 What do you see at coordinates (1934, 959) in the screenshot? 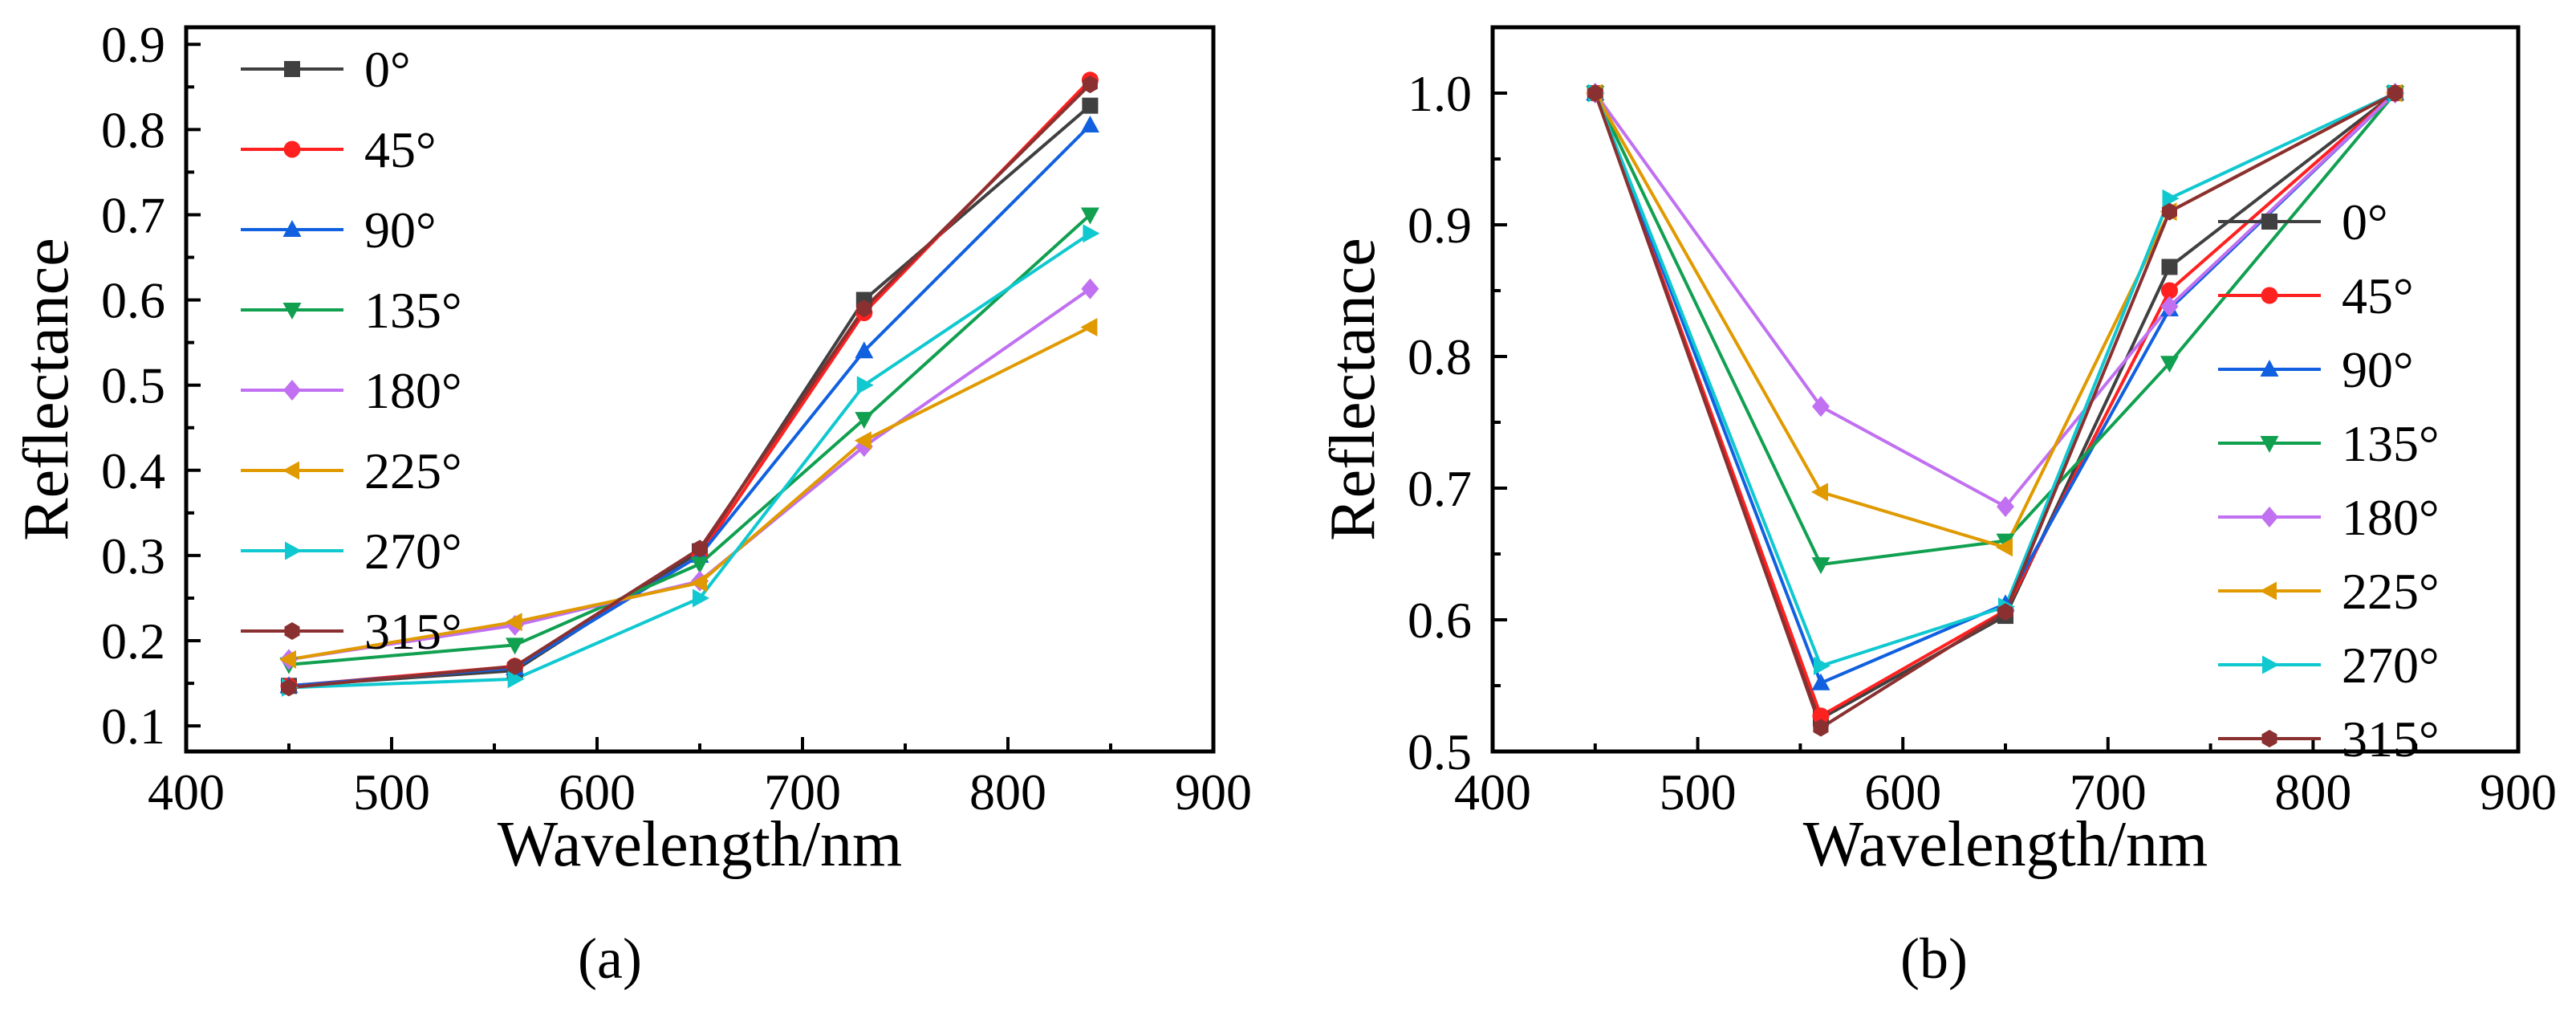
I see `panel-label: (b)` at bounding box center [1934, 959].